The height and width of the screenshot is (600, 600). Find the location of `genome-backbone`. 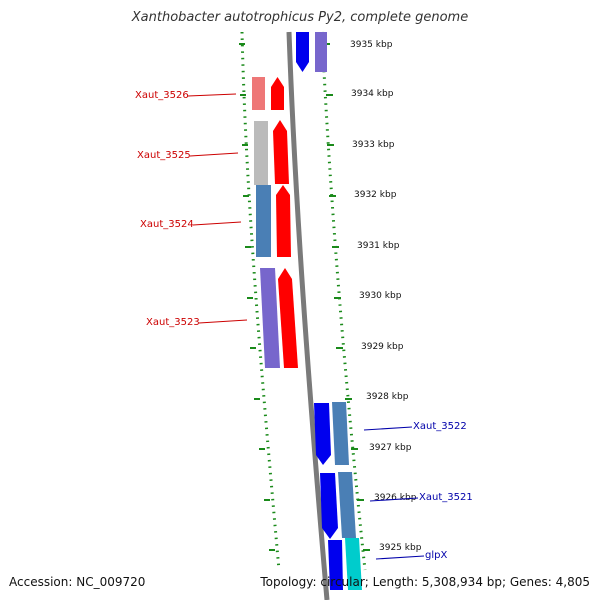

genome-backbone is located at coordinates (308, 315).